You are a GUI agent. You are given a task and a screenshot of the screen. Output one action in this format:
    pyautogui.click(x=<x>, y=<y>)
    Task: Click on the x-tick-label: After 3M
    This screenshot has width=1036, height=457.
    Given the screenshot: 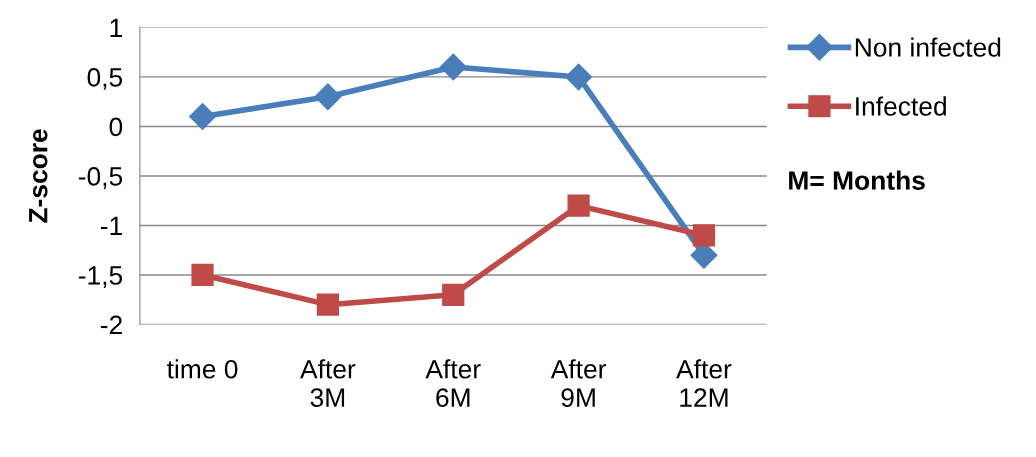 What is the action you would take?
    pyautogui.click(x=328, y=383)
    